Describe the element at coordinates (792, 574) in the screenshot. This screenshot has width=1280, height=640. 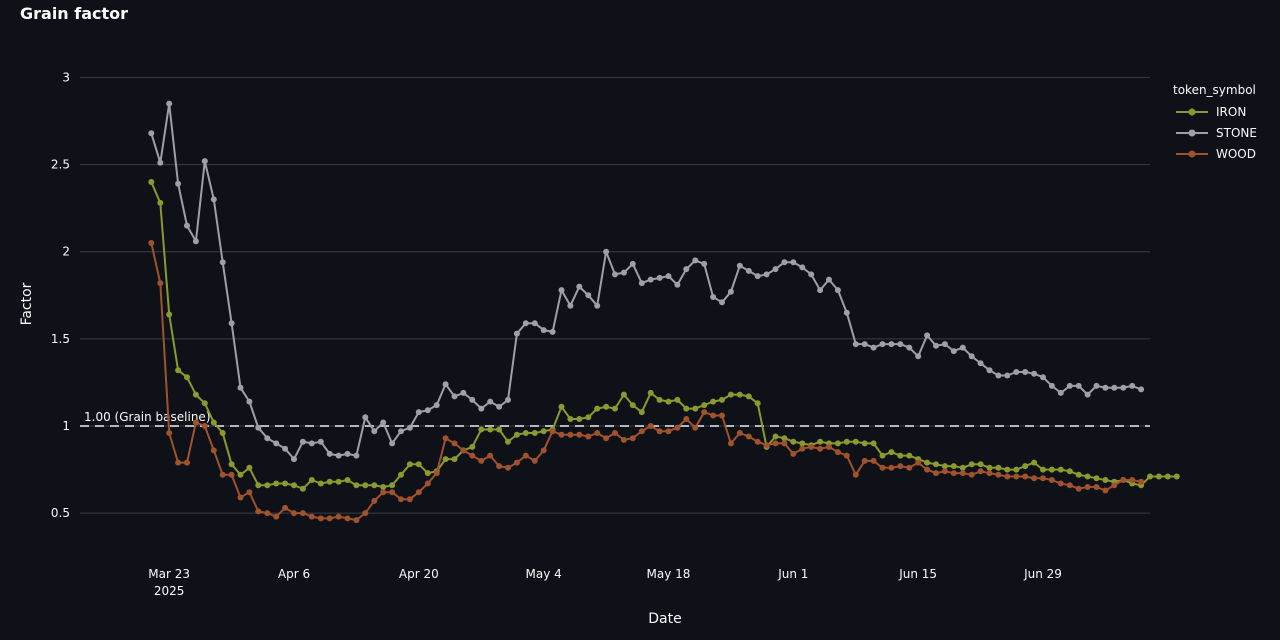
I see `x-tick-label: Jun 1` at that location.